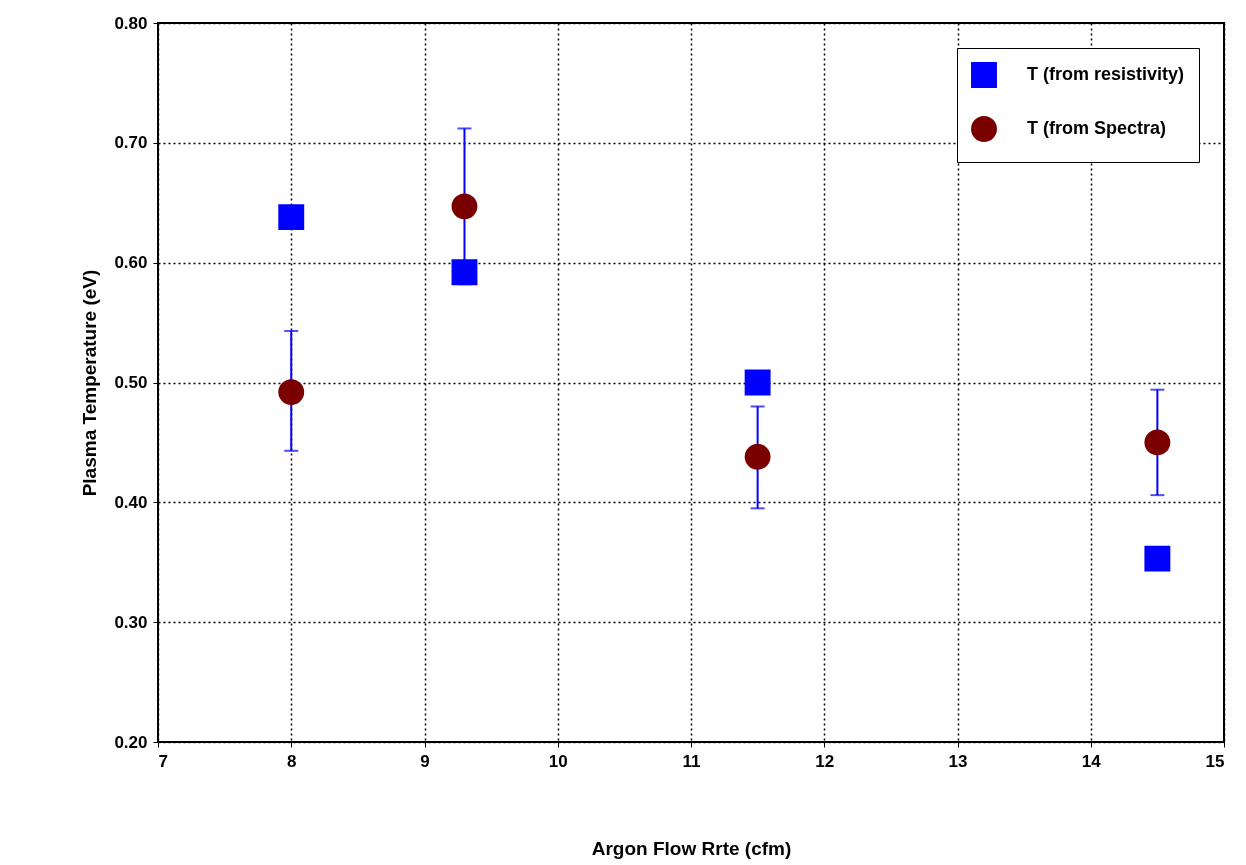 Image resolution: width=1246 pixels, height=865 pixels. Describe the element at coordinates (131, 502) in the screenshot. I see `y-tick-label: 0.40` at that location.